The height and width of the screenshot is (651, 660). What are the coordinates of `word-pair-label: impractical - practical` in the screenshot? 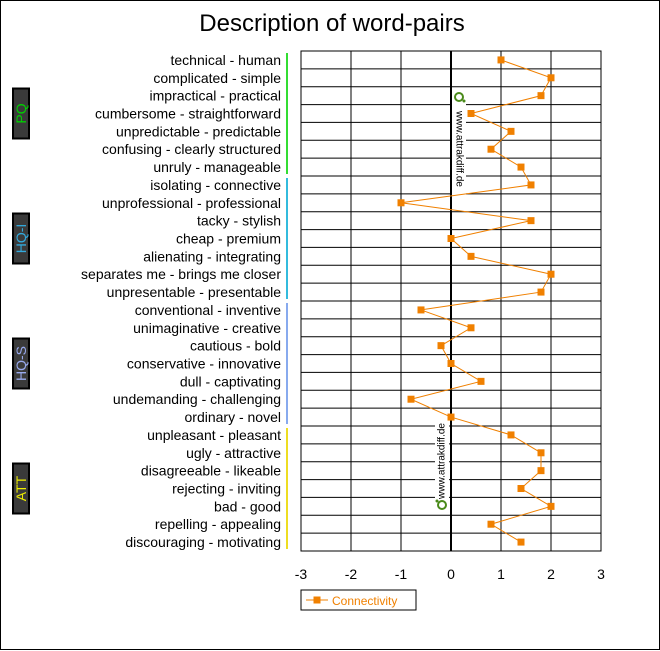 It's located at (215, 96).